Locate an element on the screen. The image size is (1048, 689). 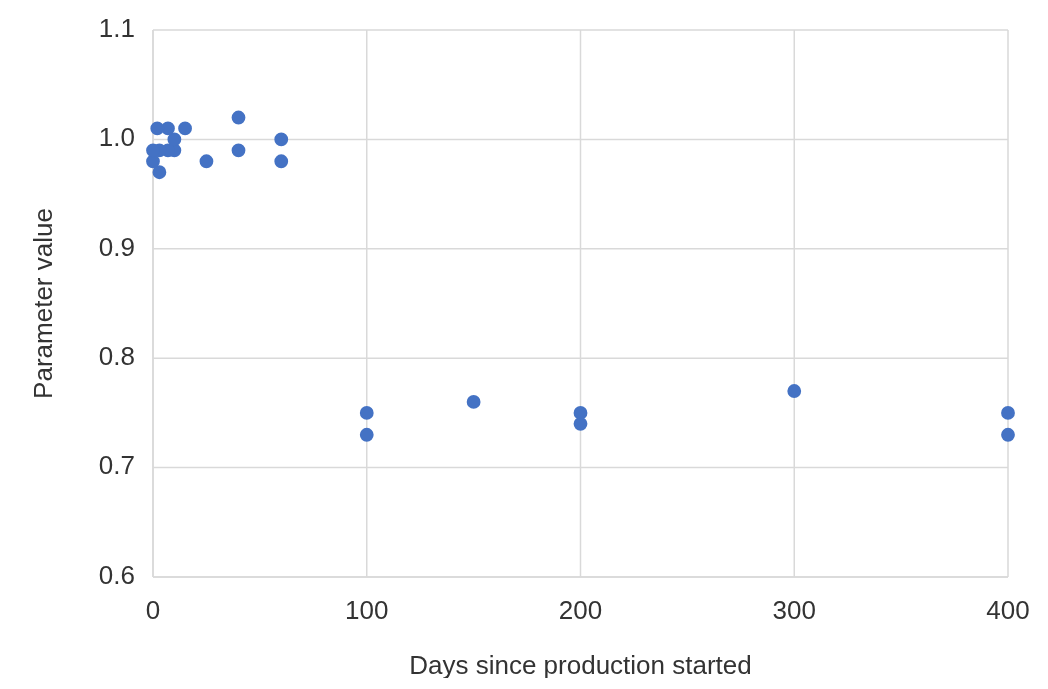
y-axis-title: Parameter value is located at coordinates (43, 303).